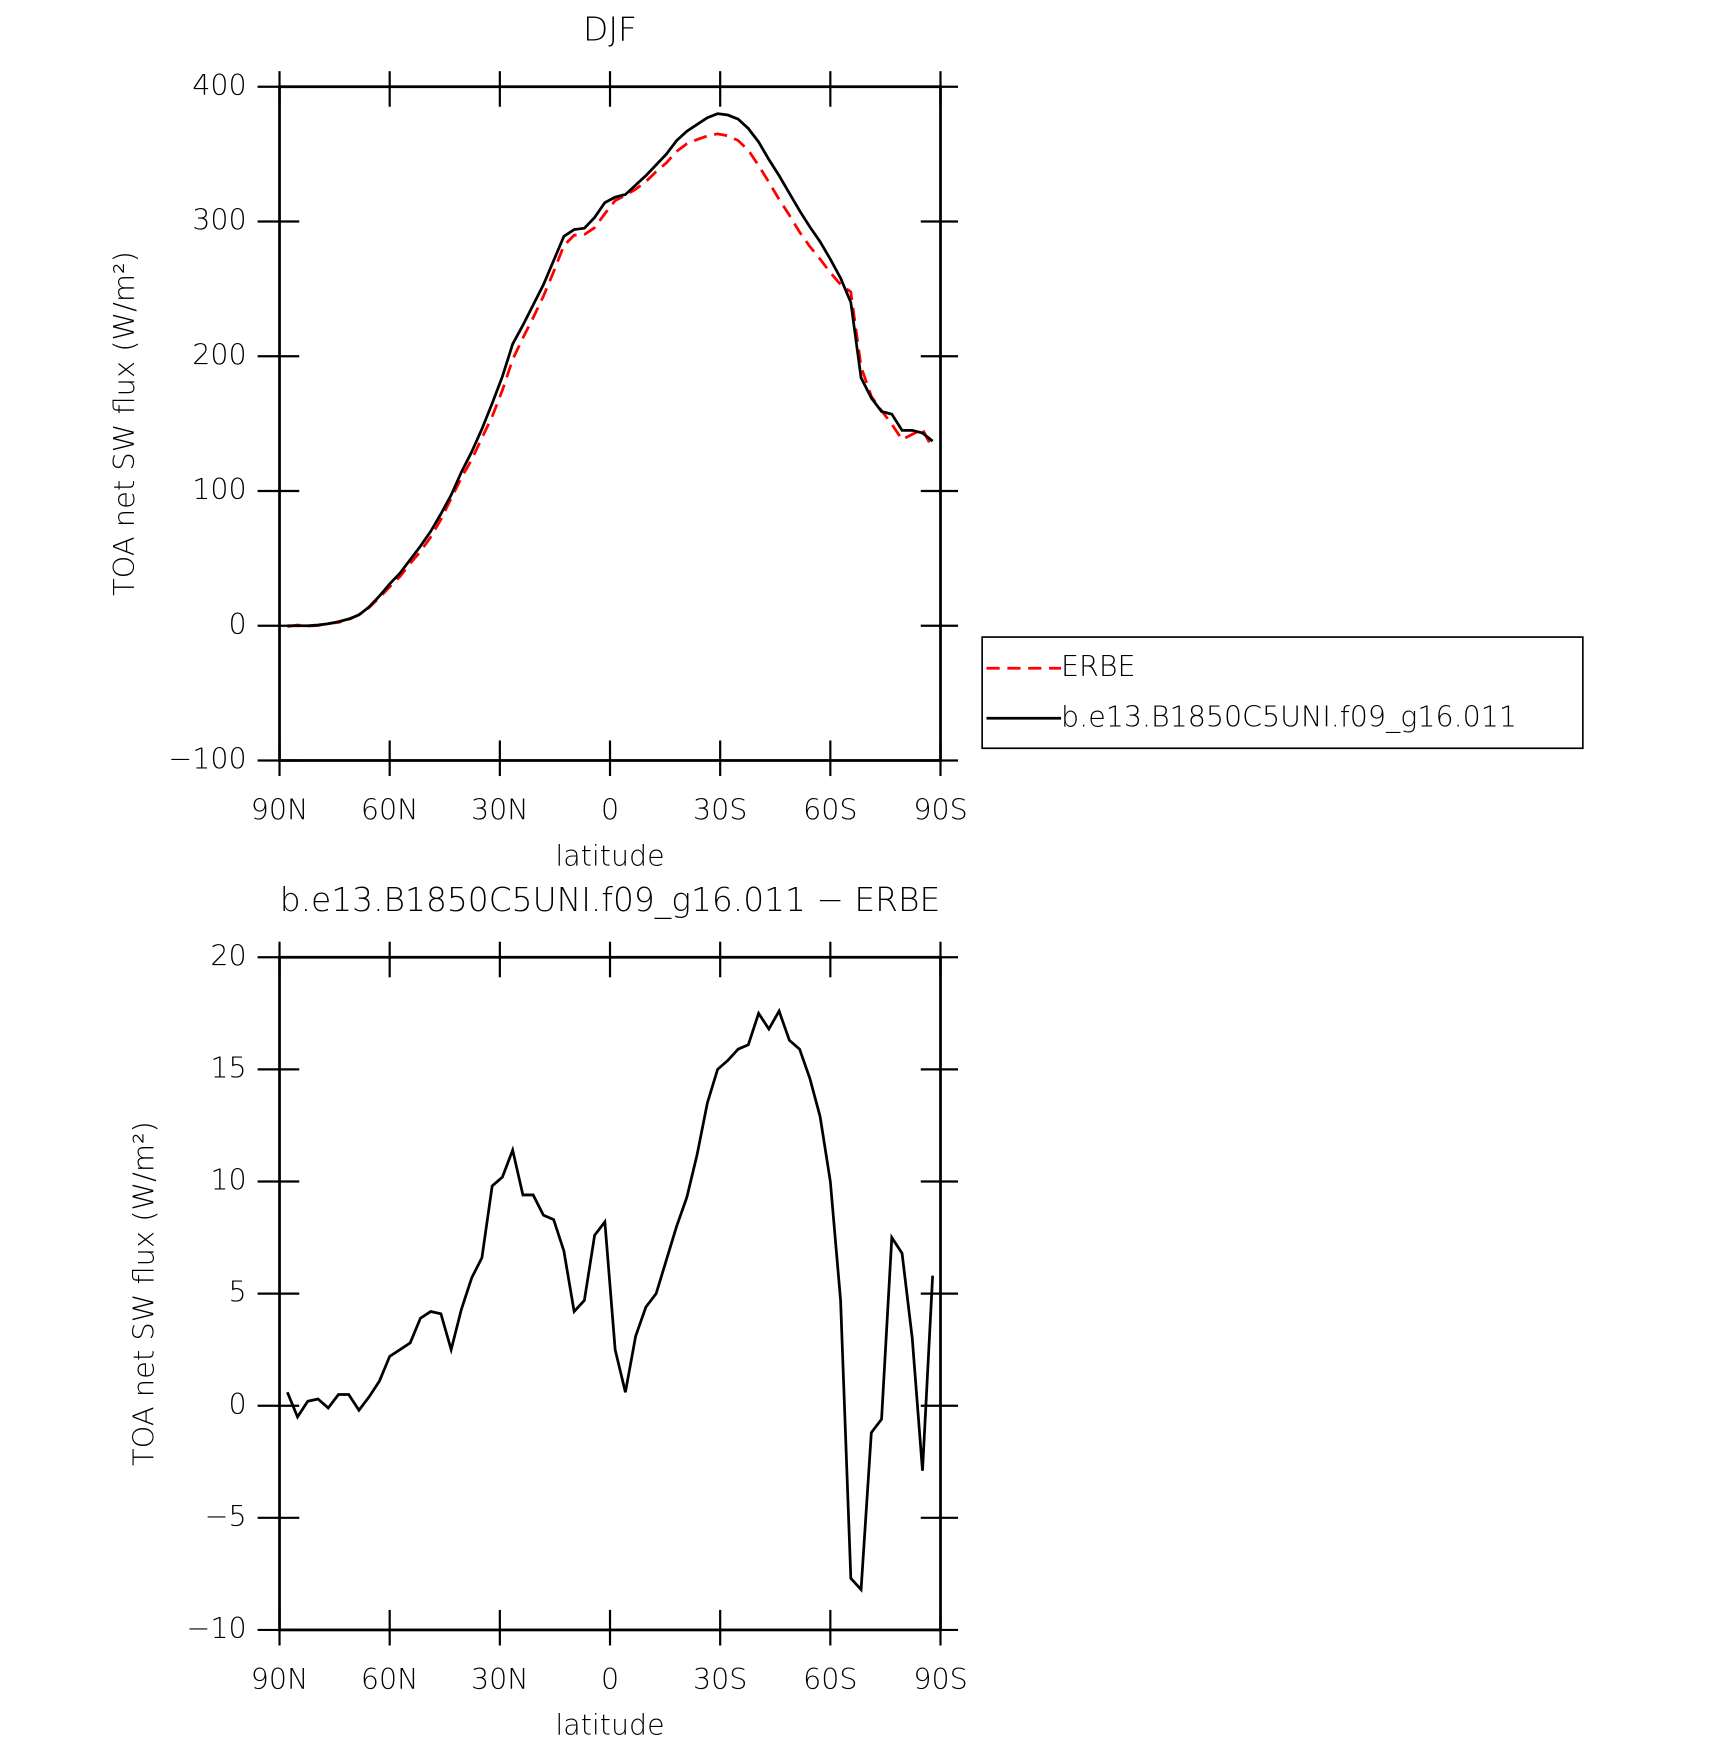  Describe the element at coordinates (219, 489) in the screenshot. I see `y-tick-label: 100` at that location.